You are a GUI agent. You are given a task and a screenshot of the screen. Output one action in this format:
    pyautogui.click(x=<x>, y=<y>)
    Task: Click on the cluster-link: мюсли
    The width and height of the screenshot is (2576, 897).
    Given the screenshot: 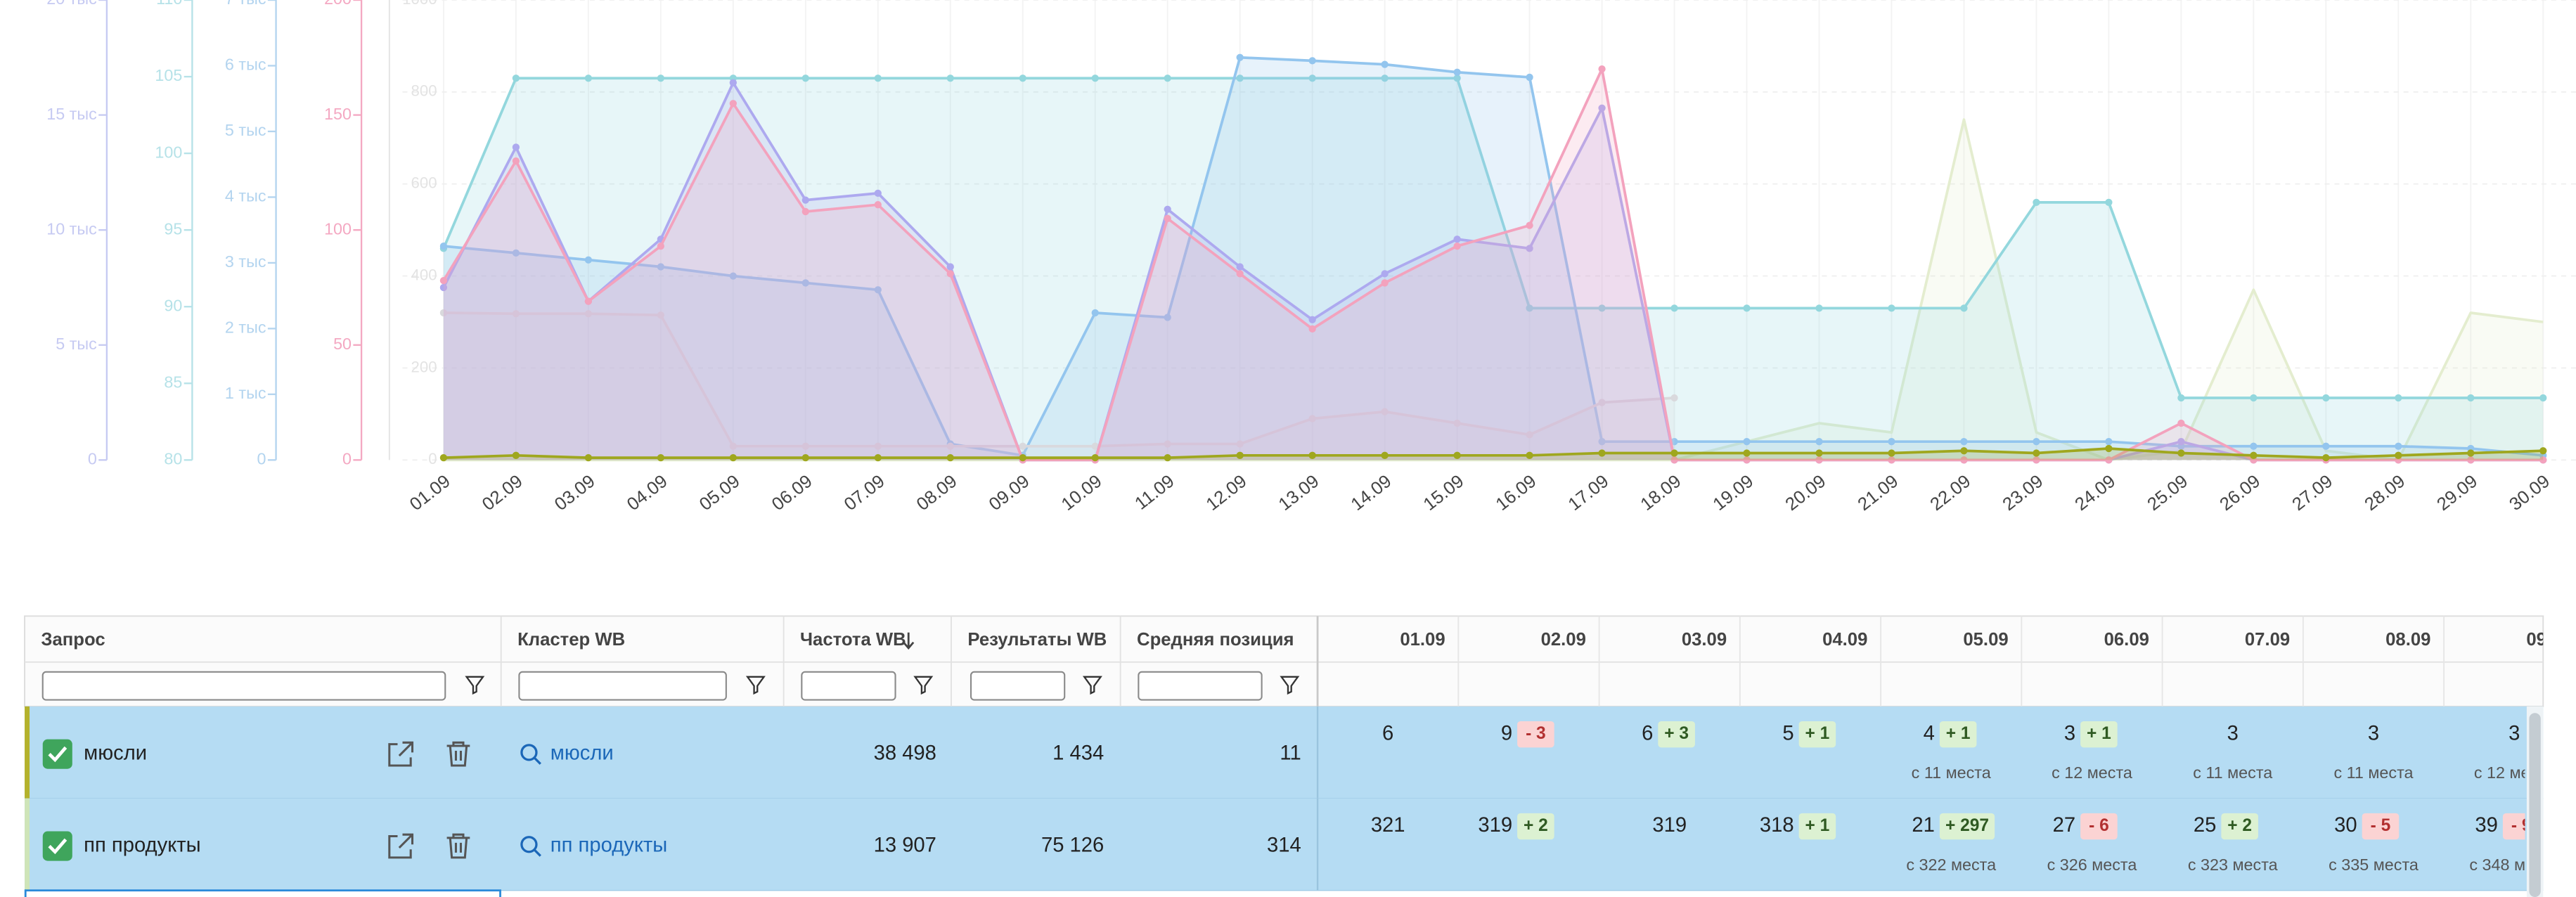 What is the action you would take?
    pyautogui.click(x=582, y=753)
    